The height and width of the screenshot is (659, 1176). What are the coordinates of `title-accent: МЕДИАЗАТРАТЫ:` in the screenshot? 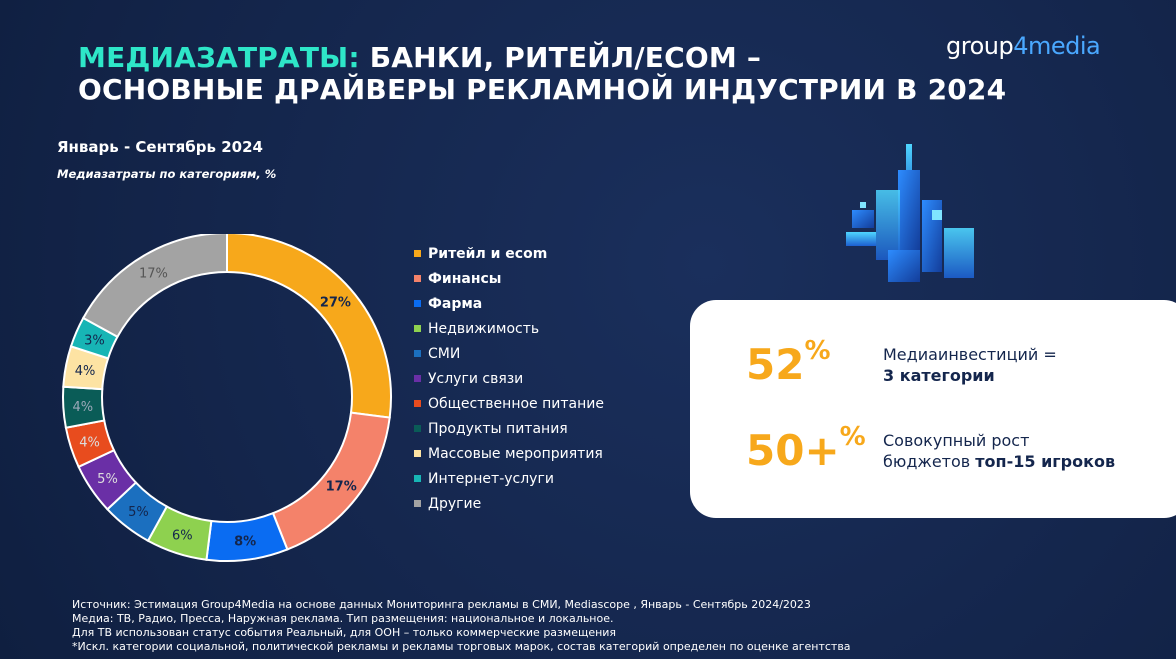 It's located at (219, 57).